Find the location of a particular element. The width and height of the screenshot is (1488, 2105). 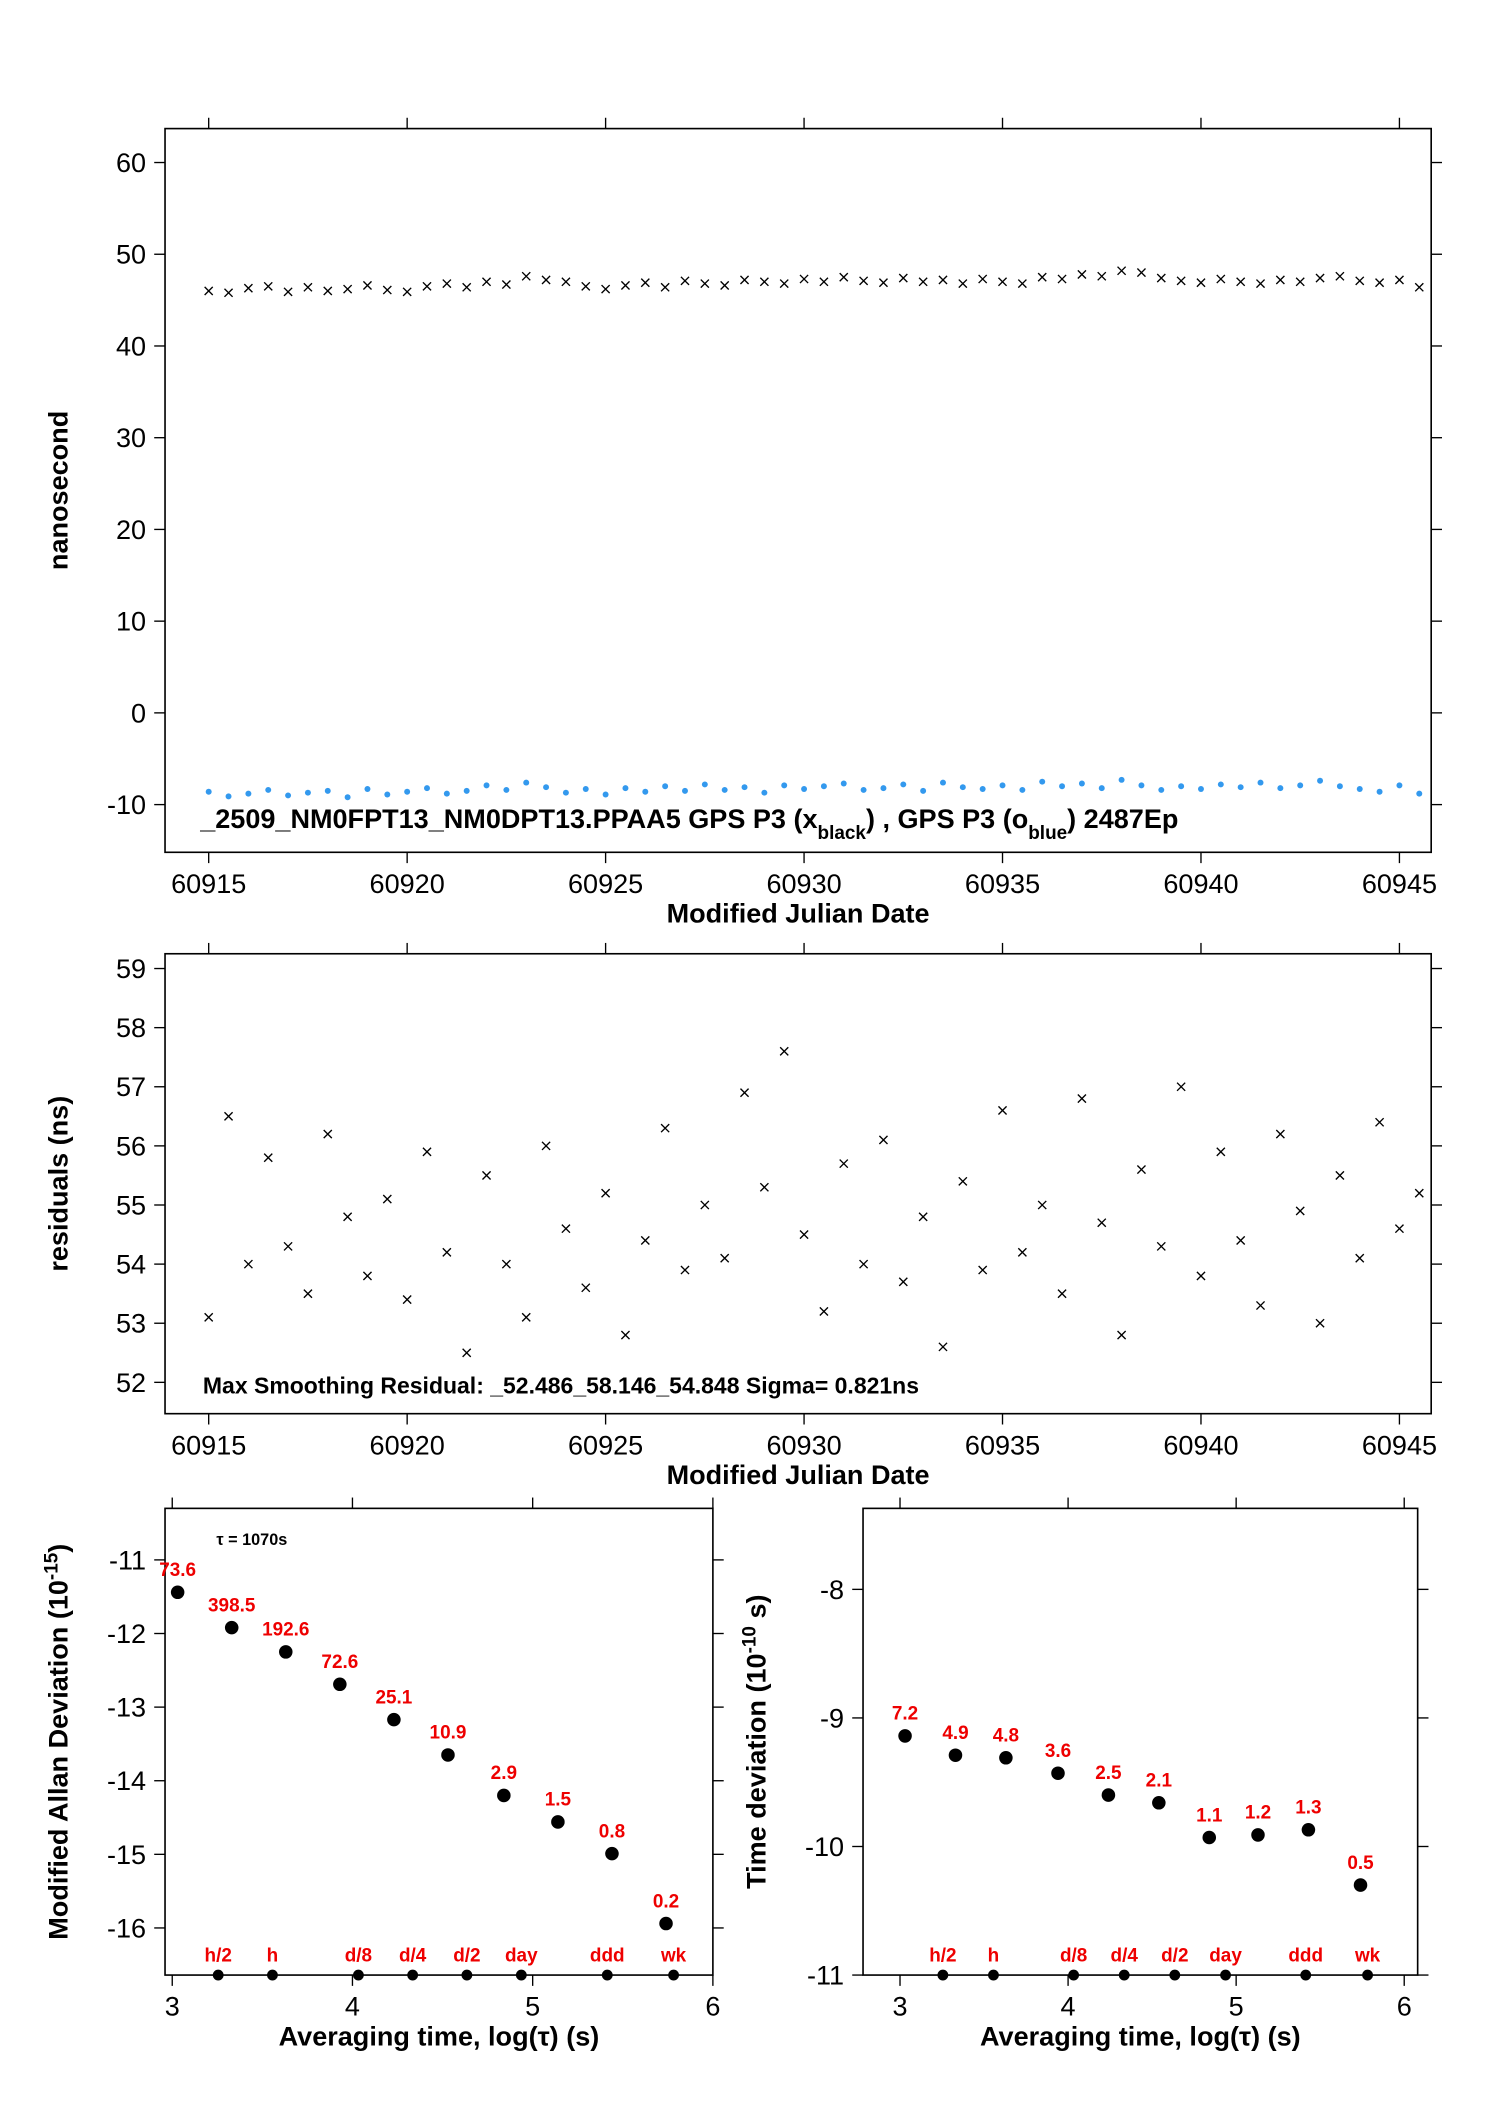

y-tick-label: 50 is located at coordinates (131, 255).